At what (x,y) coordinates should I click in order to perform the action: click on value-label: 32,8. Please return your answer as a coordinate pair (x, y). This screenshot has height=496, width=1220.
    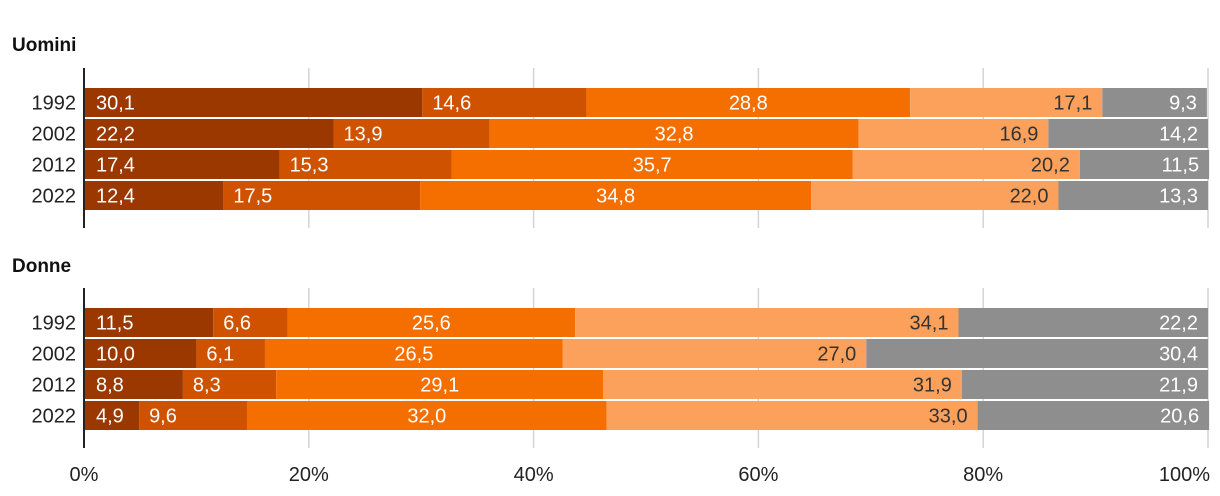
    Looking at the image, I should click on (674, 135).